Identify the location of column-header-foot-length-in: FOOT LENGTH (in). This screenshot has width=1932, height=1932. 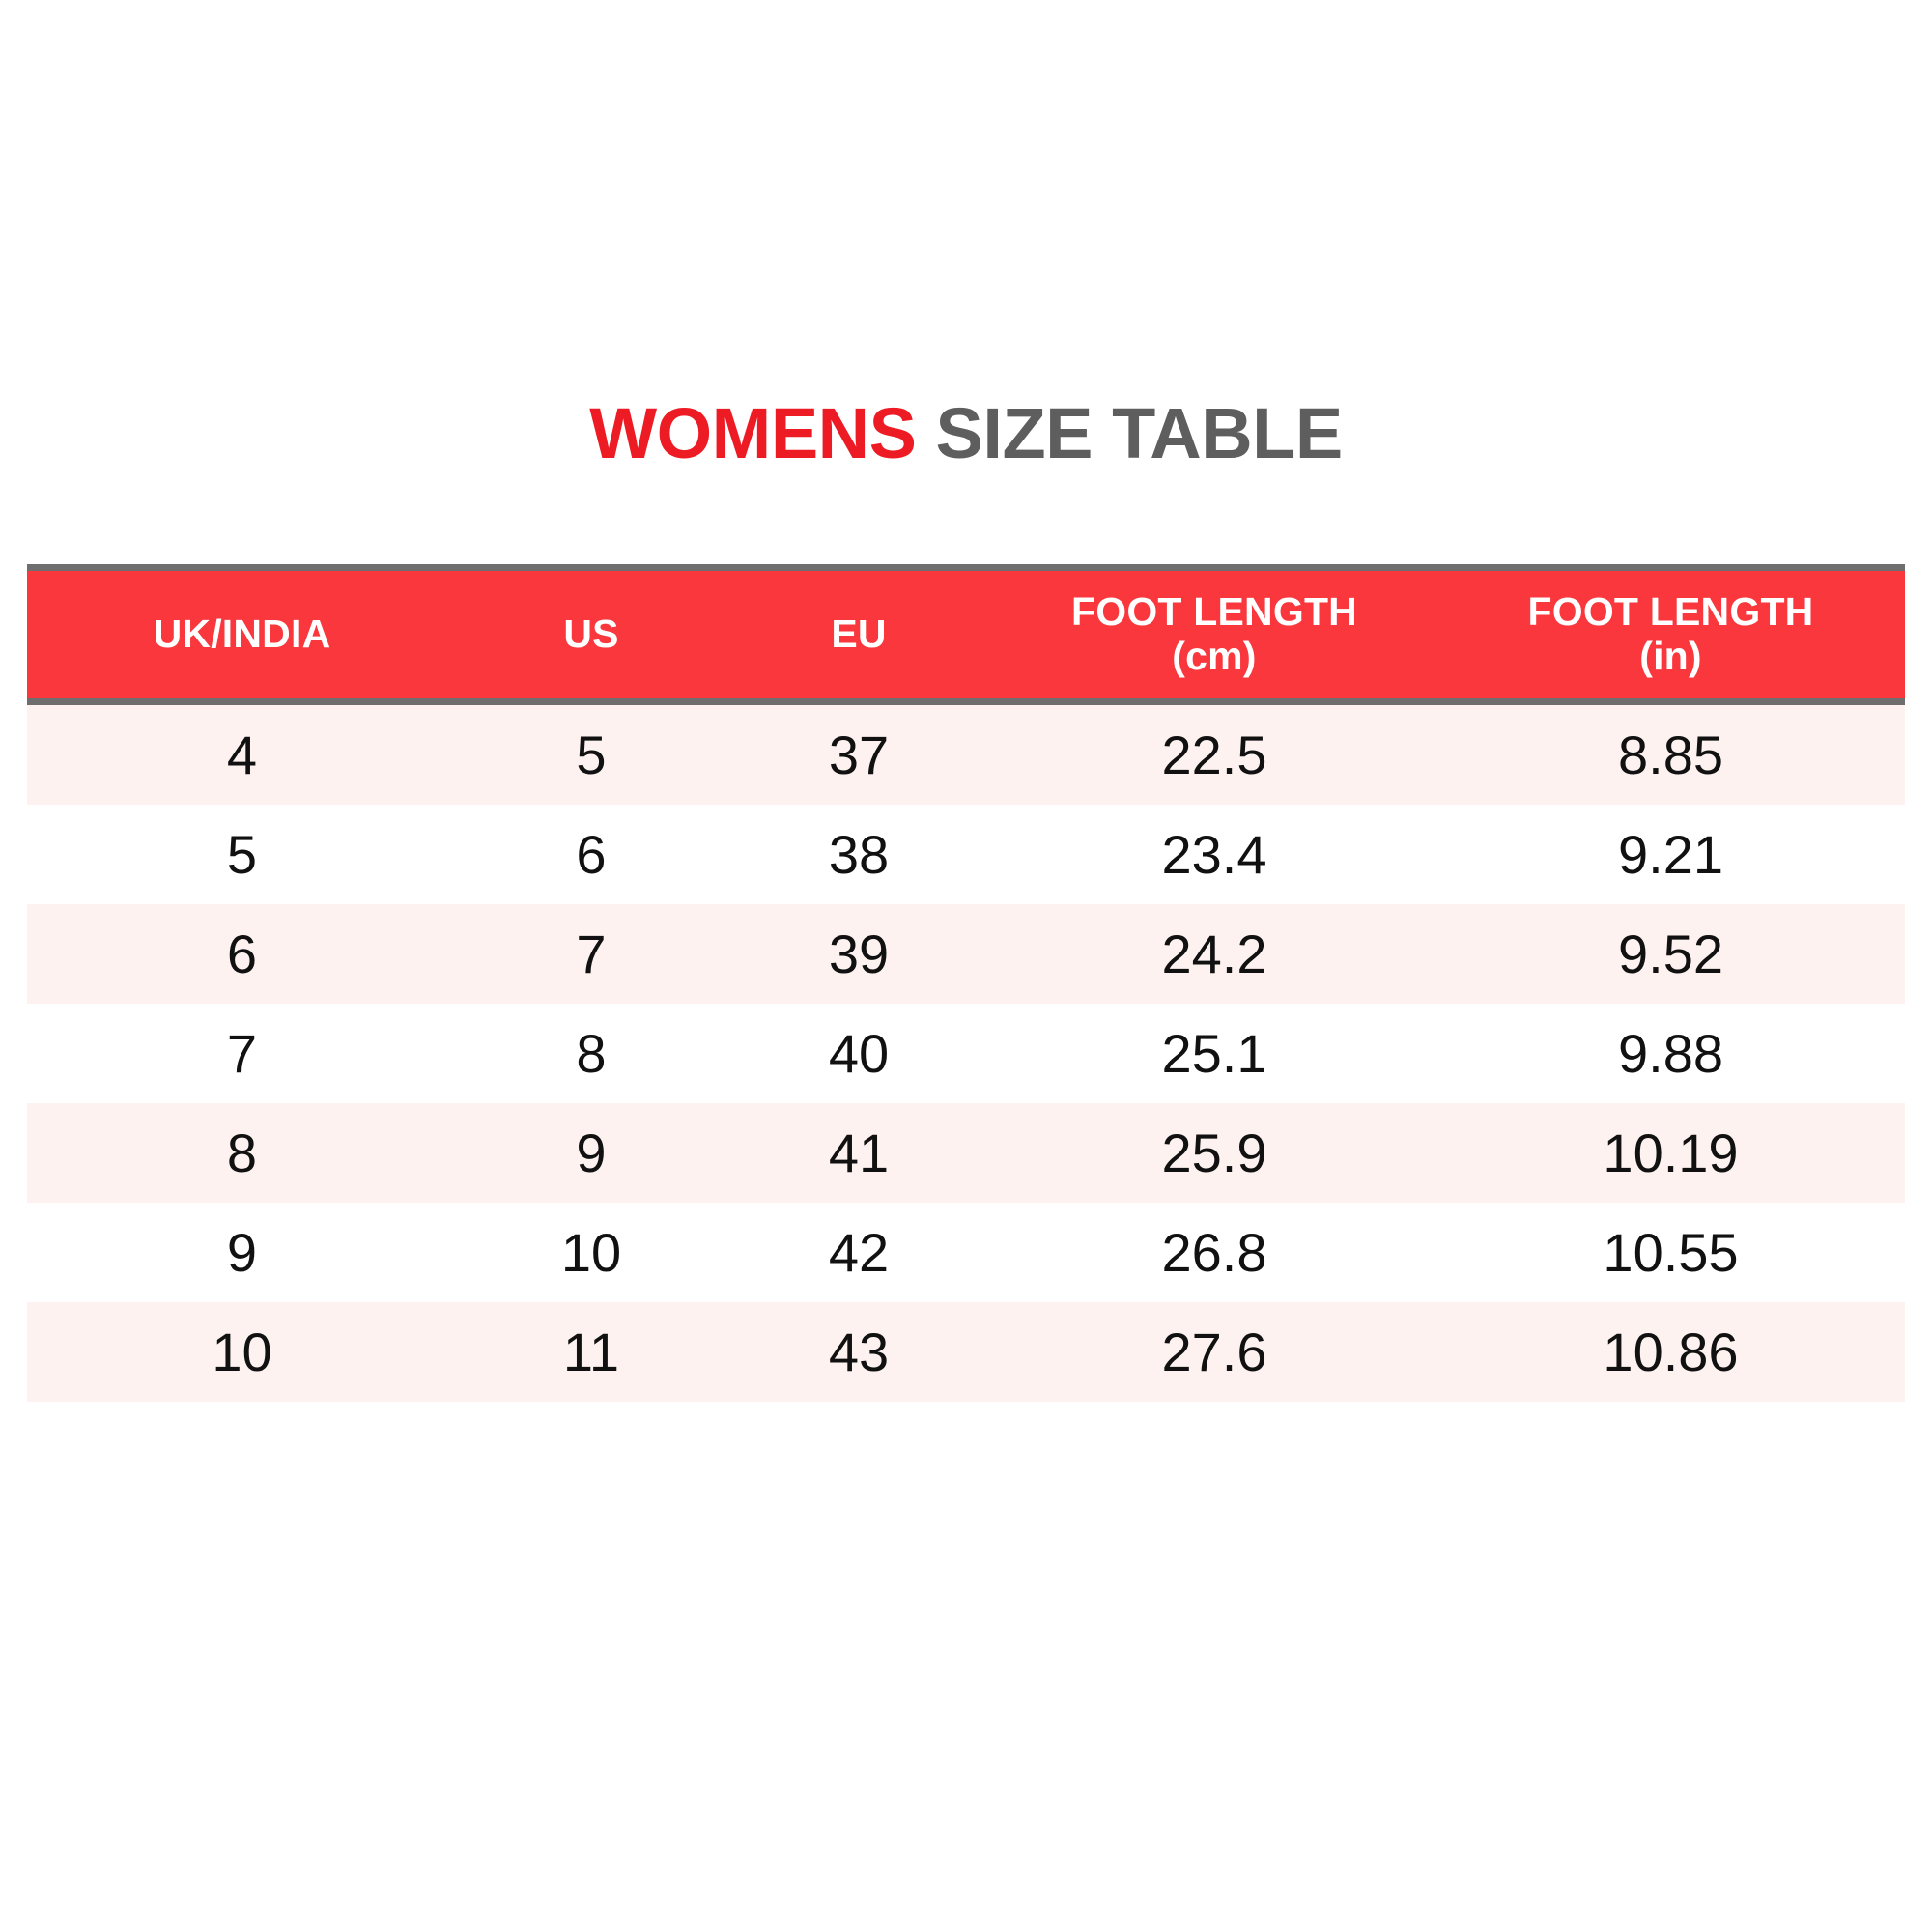
(1670, 634).